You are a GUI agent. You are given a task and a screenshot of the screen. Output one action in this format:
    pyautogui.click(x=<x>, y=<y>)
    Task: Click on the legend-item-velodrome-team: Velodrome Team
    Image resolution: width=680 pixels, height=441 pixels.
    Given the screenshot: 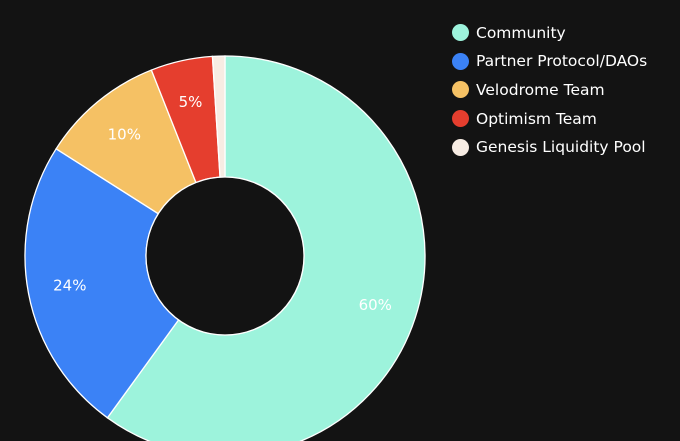 What is the action you would take?
    pyautogui.click(x=549, y=89)
    